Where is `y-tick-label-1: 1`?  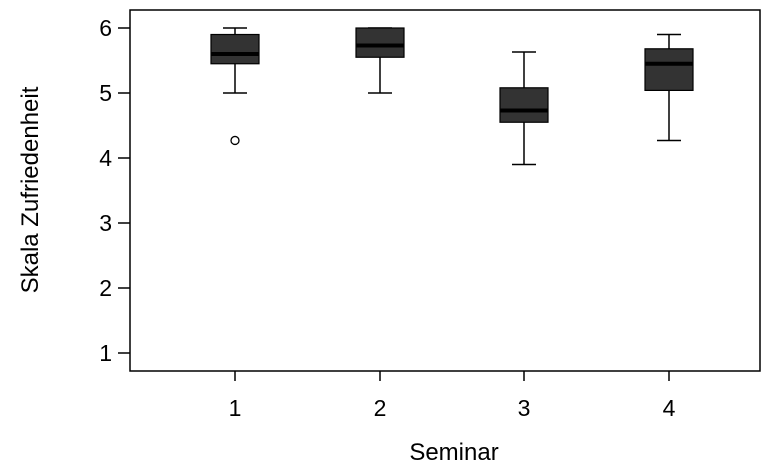
y-tick-label-1: 1 is located at coordinates (105, 353).